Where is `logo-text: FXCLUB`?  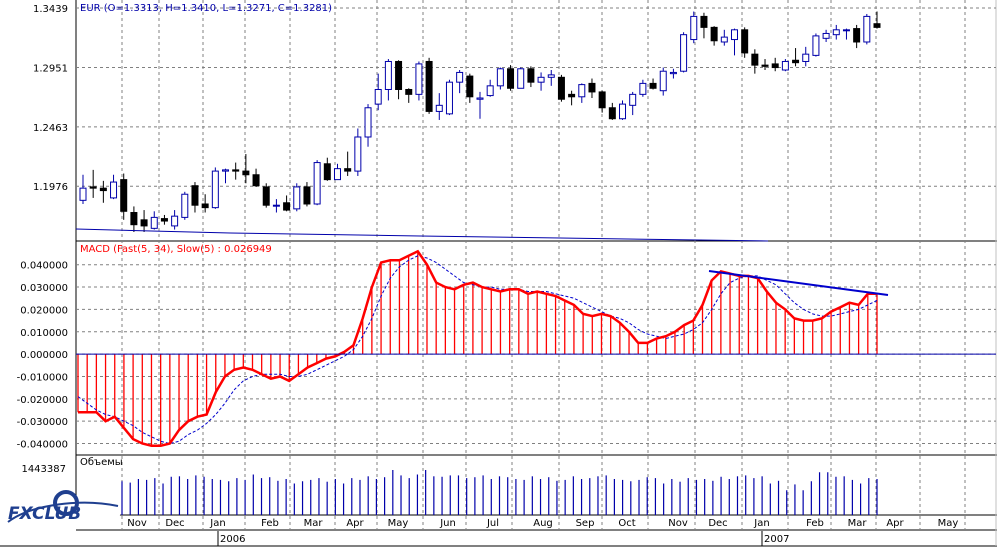 logo-text: FXCLUB is located at coordinates (44, 514).